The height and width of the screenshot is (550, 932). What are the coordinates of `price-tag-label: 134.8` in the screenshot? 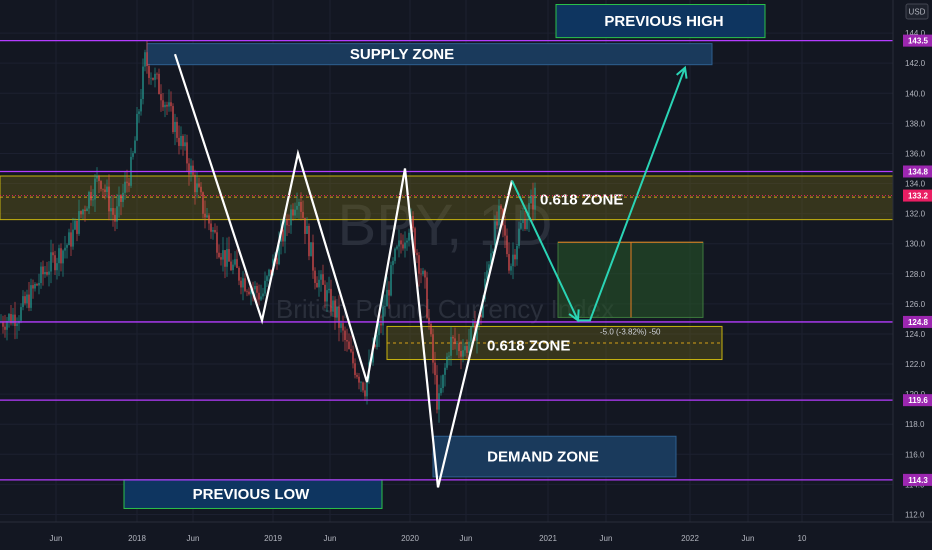 It's located at (918, 171).